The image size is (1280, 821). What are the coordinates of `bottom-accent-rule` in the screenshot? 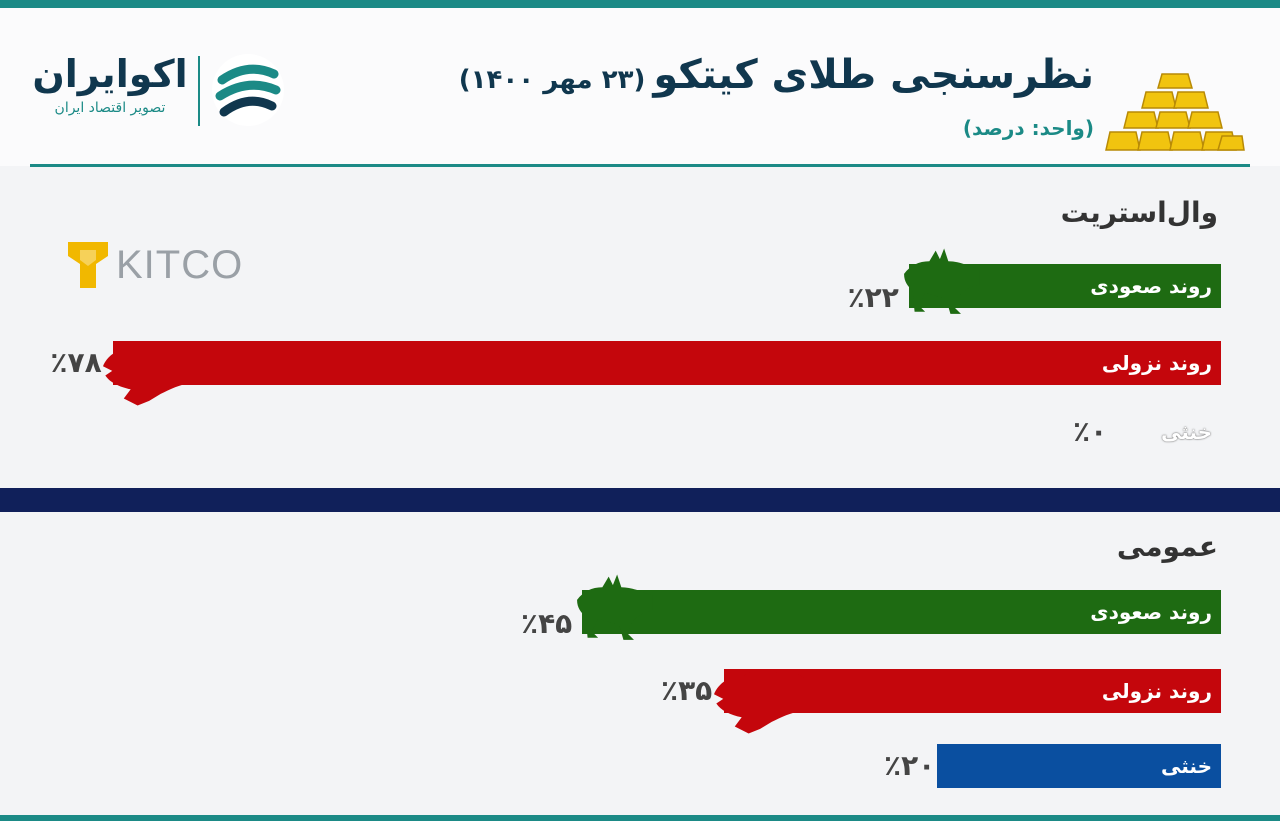 It's located at (640, 818).